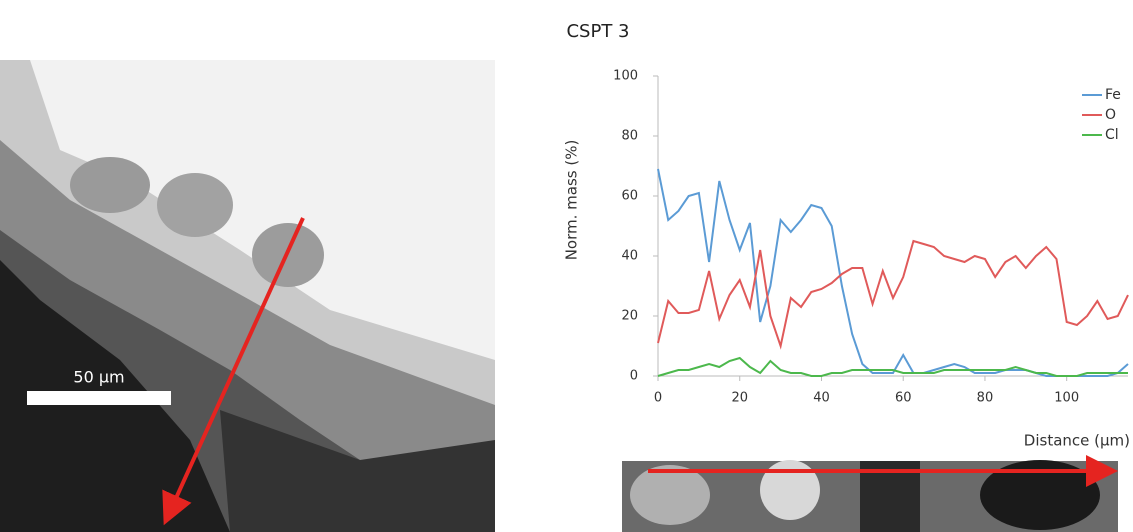  Describe the element at coordinates (629, 256) in the screenshot. I see `y-tick-label: 40` at that location.